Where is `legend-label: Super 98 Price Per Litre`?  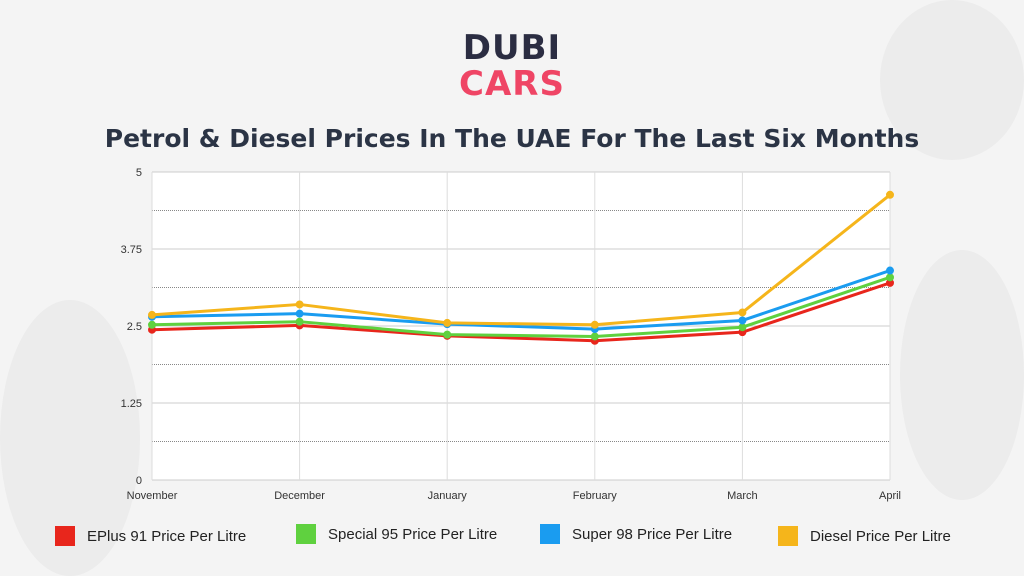
legend-label: Super 98 Price Per Litre is located at coordinates (652, 534).